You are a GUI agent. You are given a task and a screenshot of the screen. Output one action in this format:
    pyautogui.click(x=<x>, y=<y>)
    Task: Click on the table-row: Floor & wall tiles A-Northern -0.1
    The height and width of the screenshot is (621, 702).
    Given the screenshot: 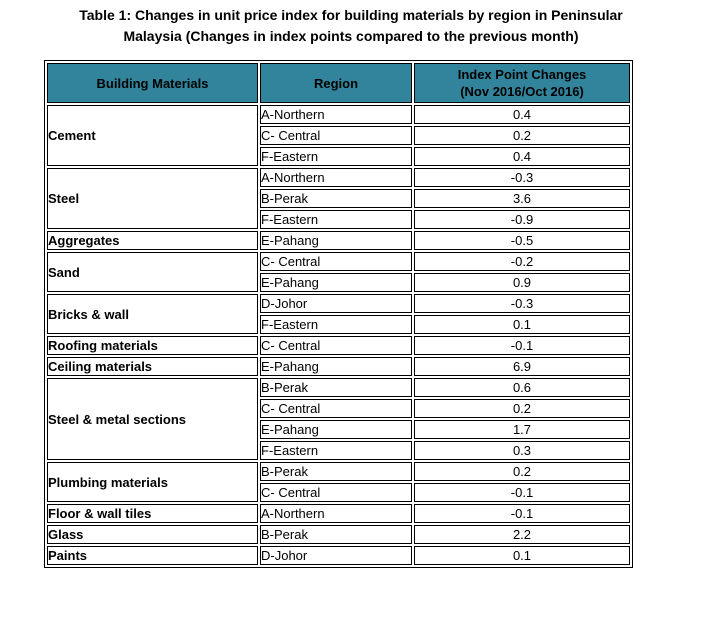 What is the action you would take?
    pyautogui.click(x=338, y=513)
    